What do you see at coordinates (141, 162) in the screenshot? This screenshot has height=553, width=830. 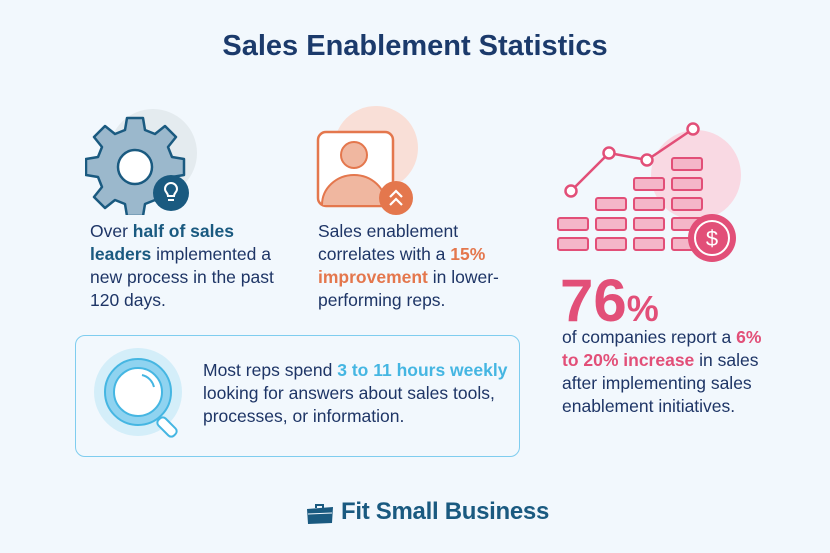 I see `gear-lightbulb-icon` at bounding box center [141, 162].